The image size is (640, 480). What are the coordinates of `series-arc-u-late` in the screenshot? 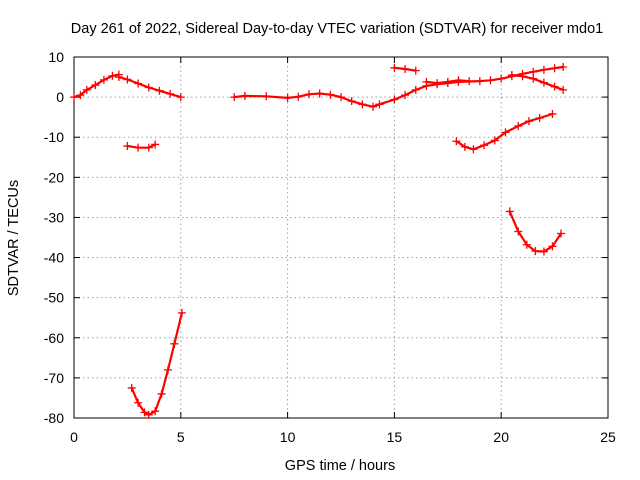 It's located at (535, 231).